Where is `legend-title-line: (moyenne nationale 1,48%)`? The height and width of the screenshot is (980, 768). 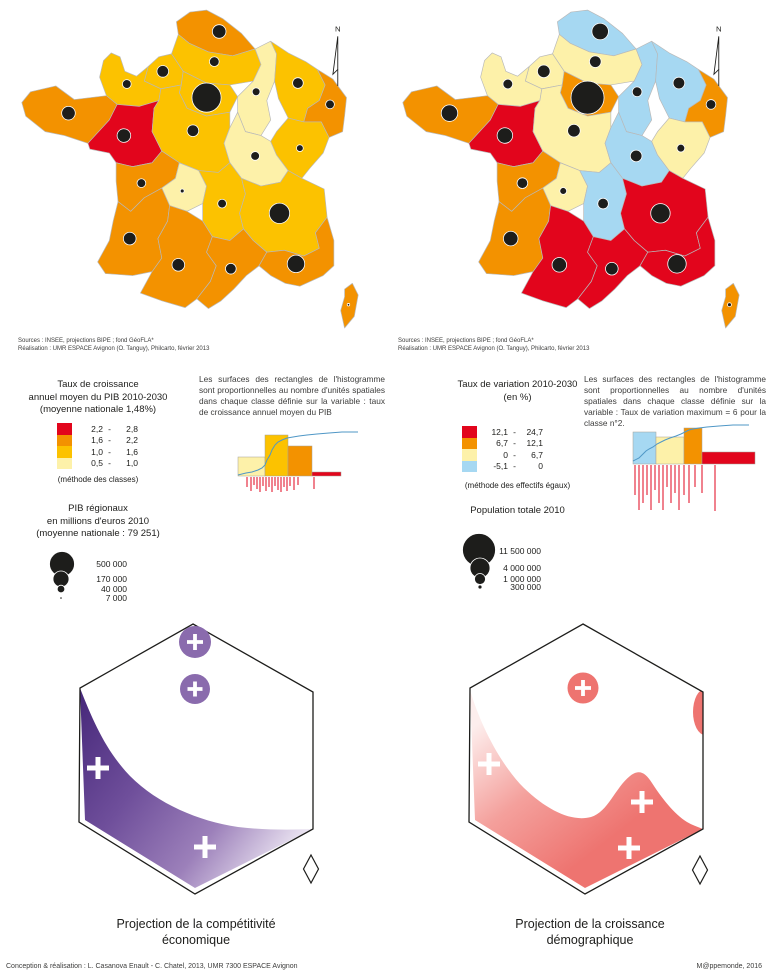
legend-title-line: (moyenne nationale 1,48%) is located at coordinates (98, 410).